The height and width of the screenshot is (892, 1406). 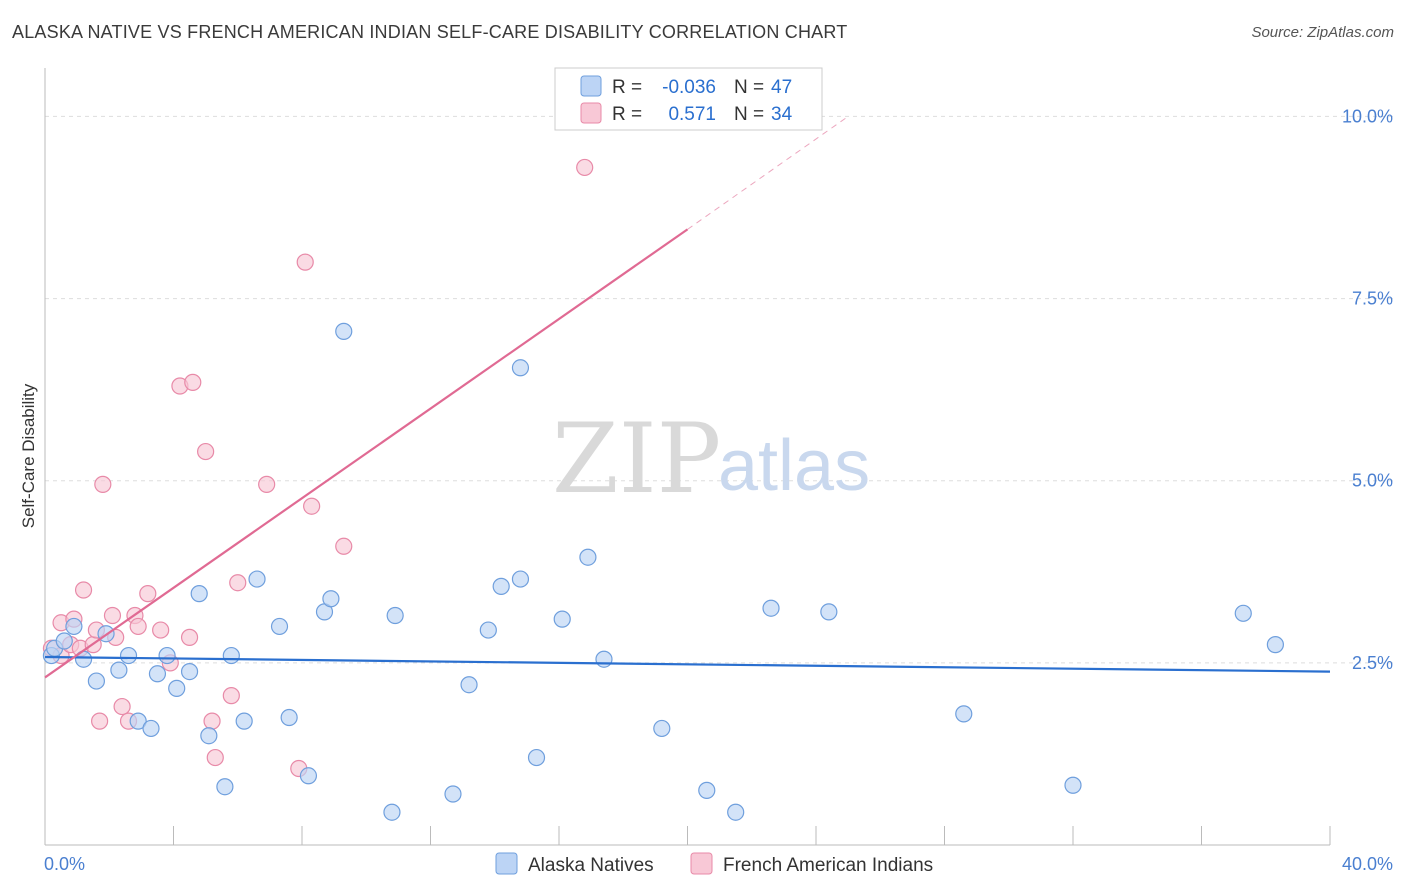 What do you see at coordinates (692, 114) in the screenshot?
I see `legend-r-value-pink: 0.571` at bounding box center [692, 114].